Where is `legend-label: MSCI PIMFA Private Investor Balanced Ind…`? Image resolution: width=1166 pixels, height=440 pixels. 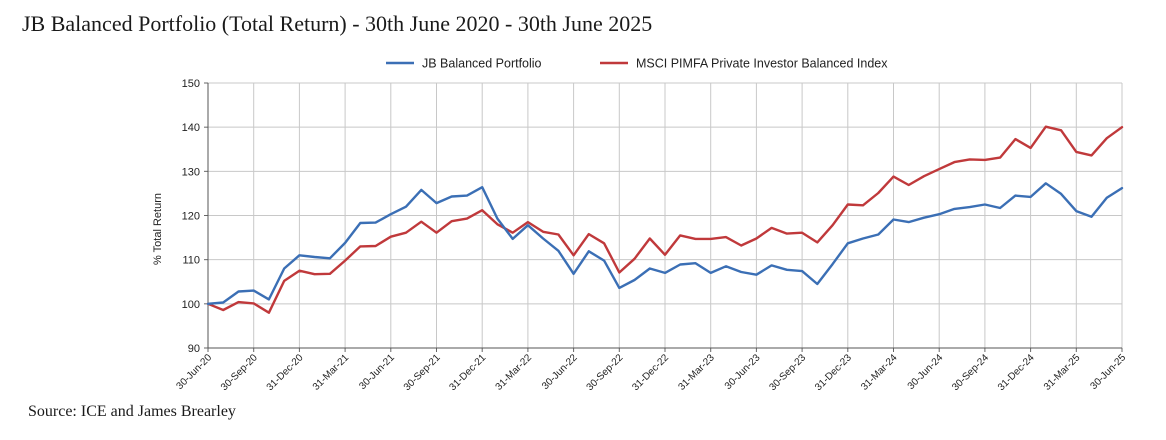
legend-label: MSCI PIMFA Private Investor Balanced Ind… is located at coordinates (762, 64).